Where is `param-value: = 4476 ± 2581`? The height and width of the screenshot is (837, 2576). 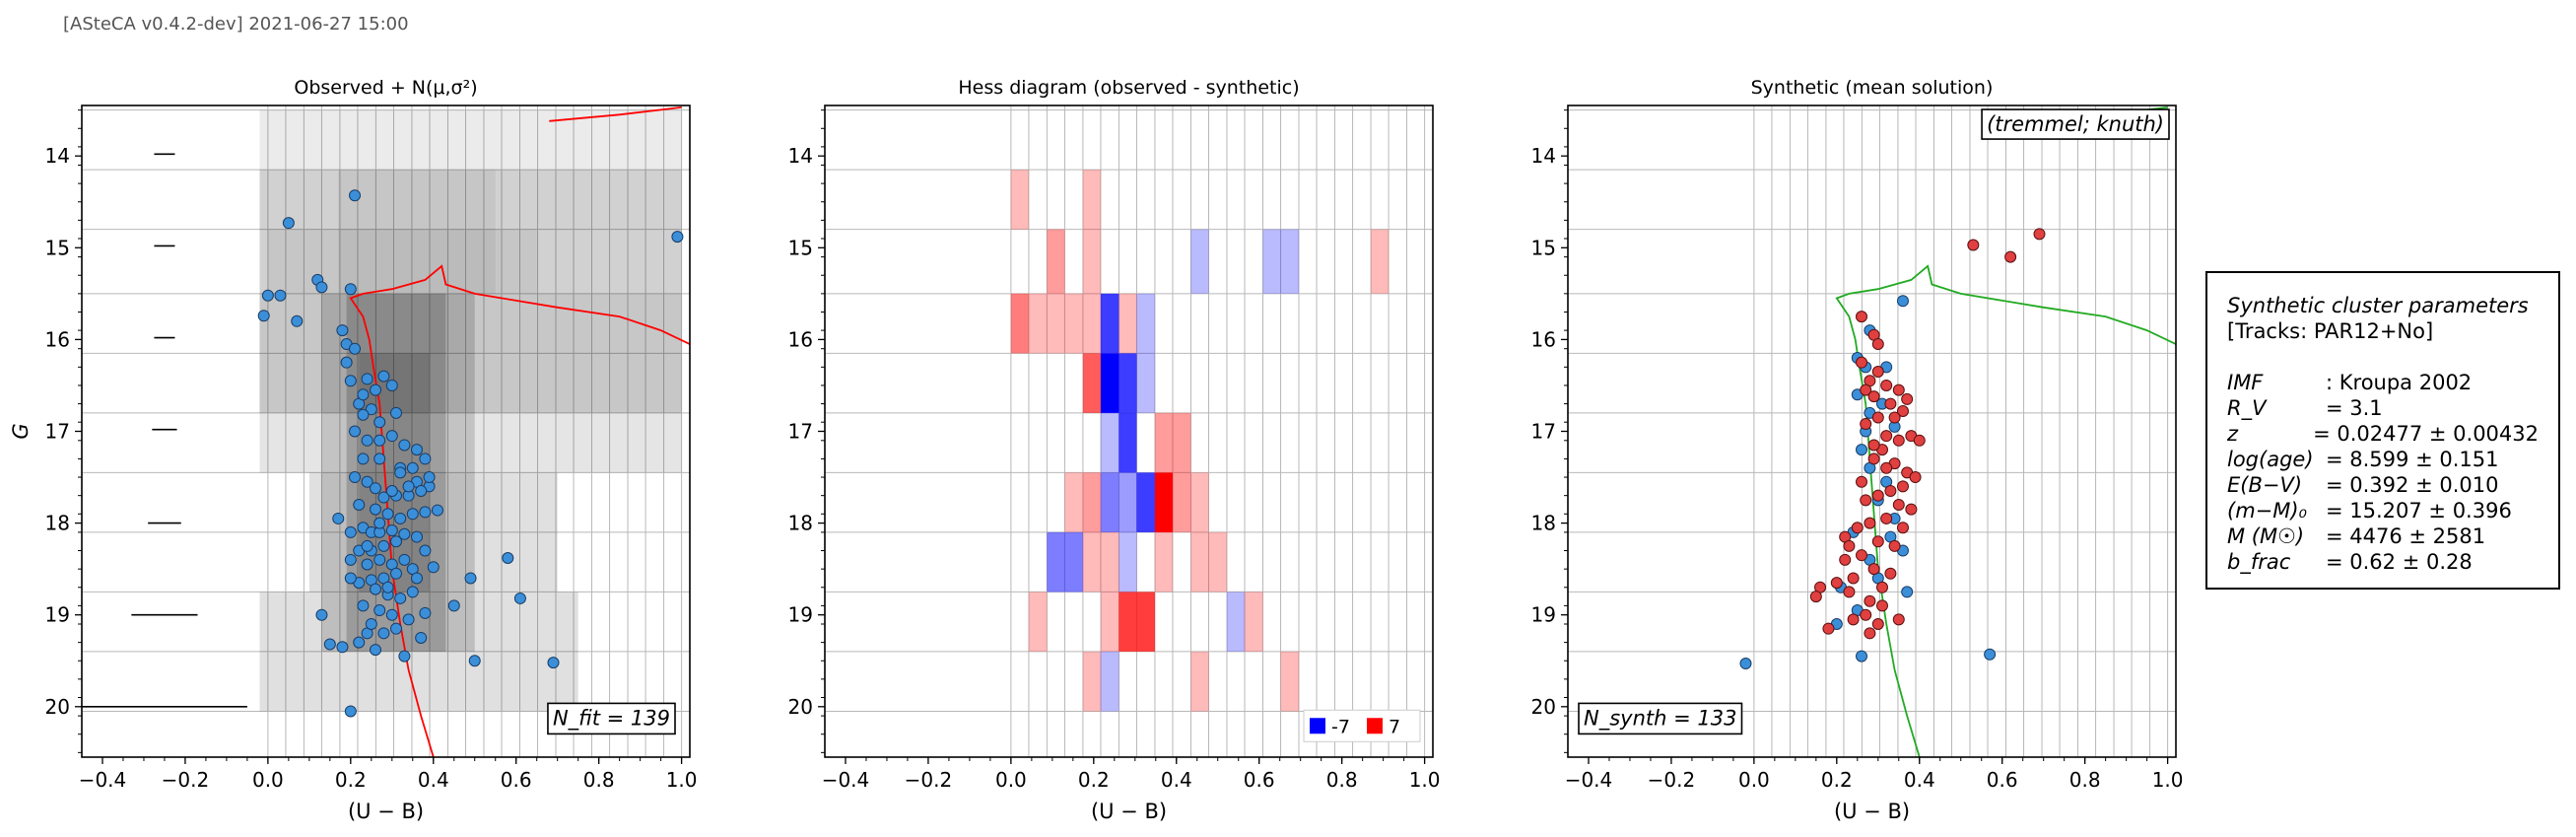 param-value: = 4476 ± 2581 is located at coordinates (2406, 536).